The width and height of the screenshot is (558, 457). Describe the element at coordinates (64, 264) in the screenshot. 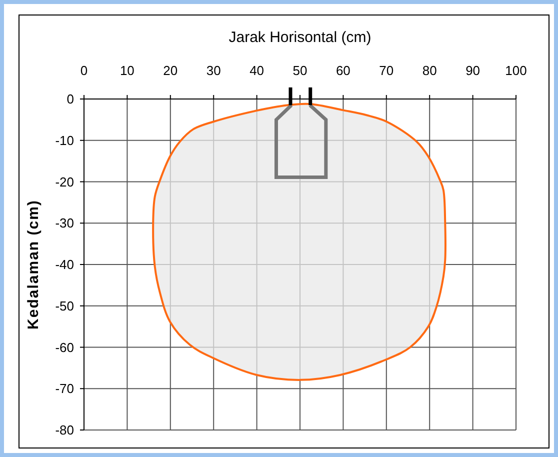

I see `y-tick-label: -40` at that location.